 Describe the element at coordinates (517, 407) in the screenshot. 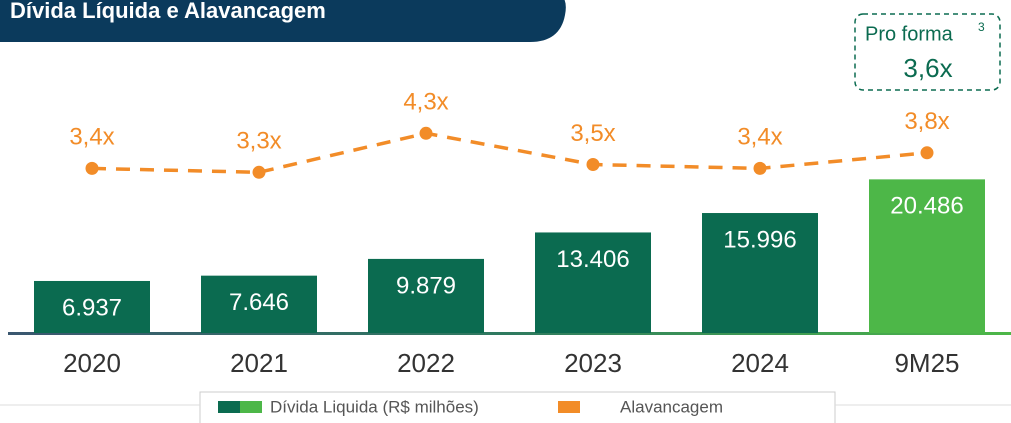

I see `legend-box` at that location.